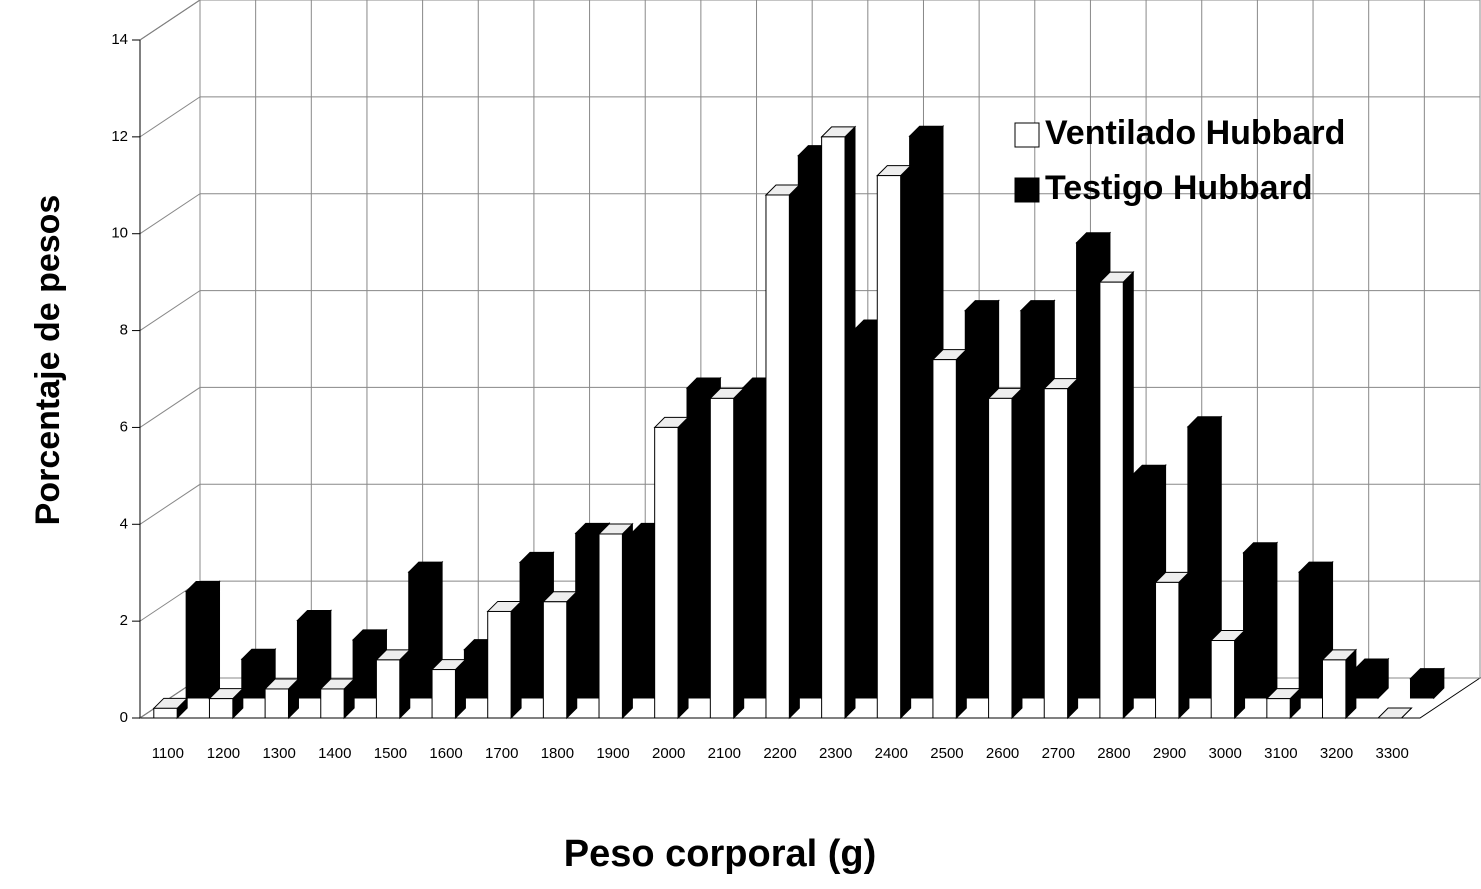 Image resolution: width=1481 pixels, height=889 pixels. I want to click on x-tick-label: 2200, so click(779, 753).